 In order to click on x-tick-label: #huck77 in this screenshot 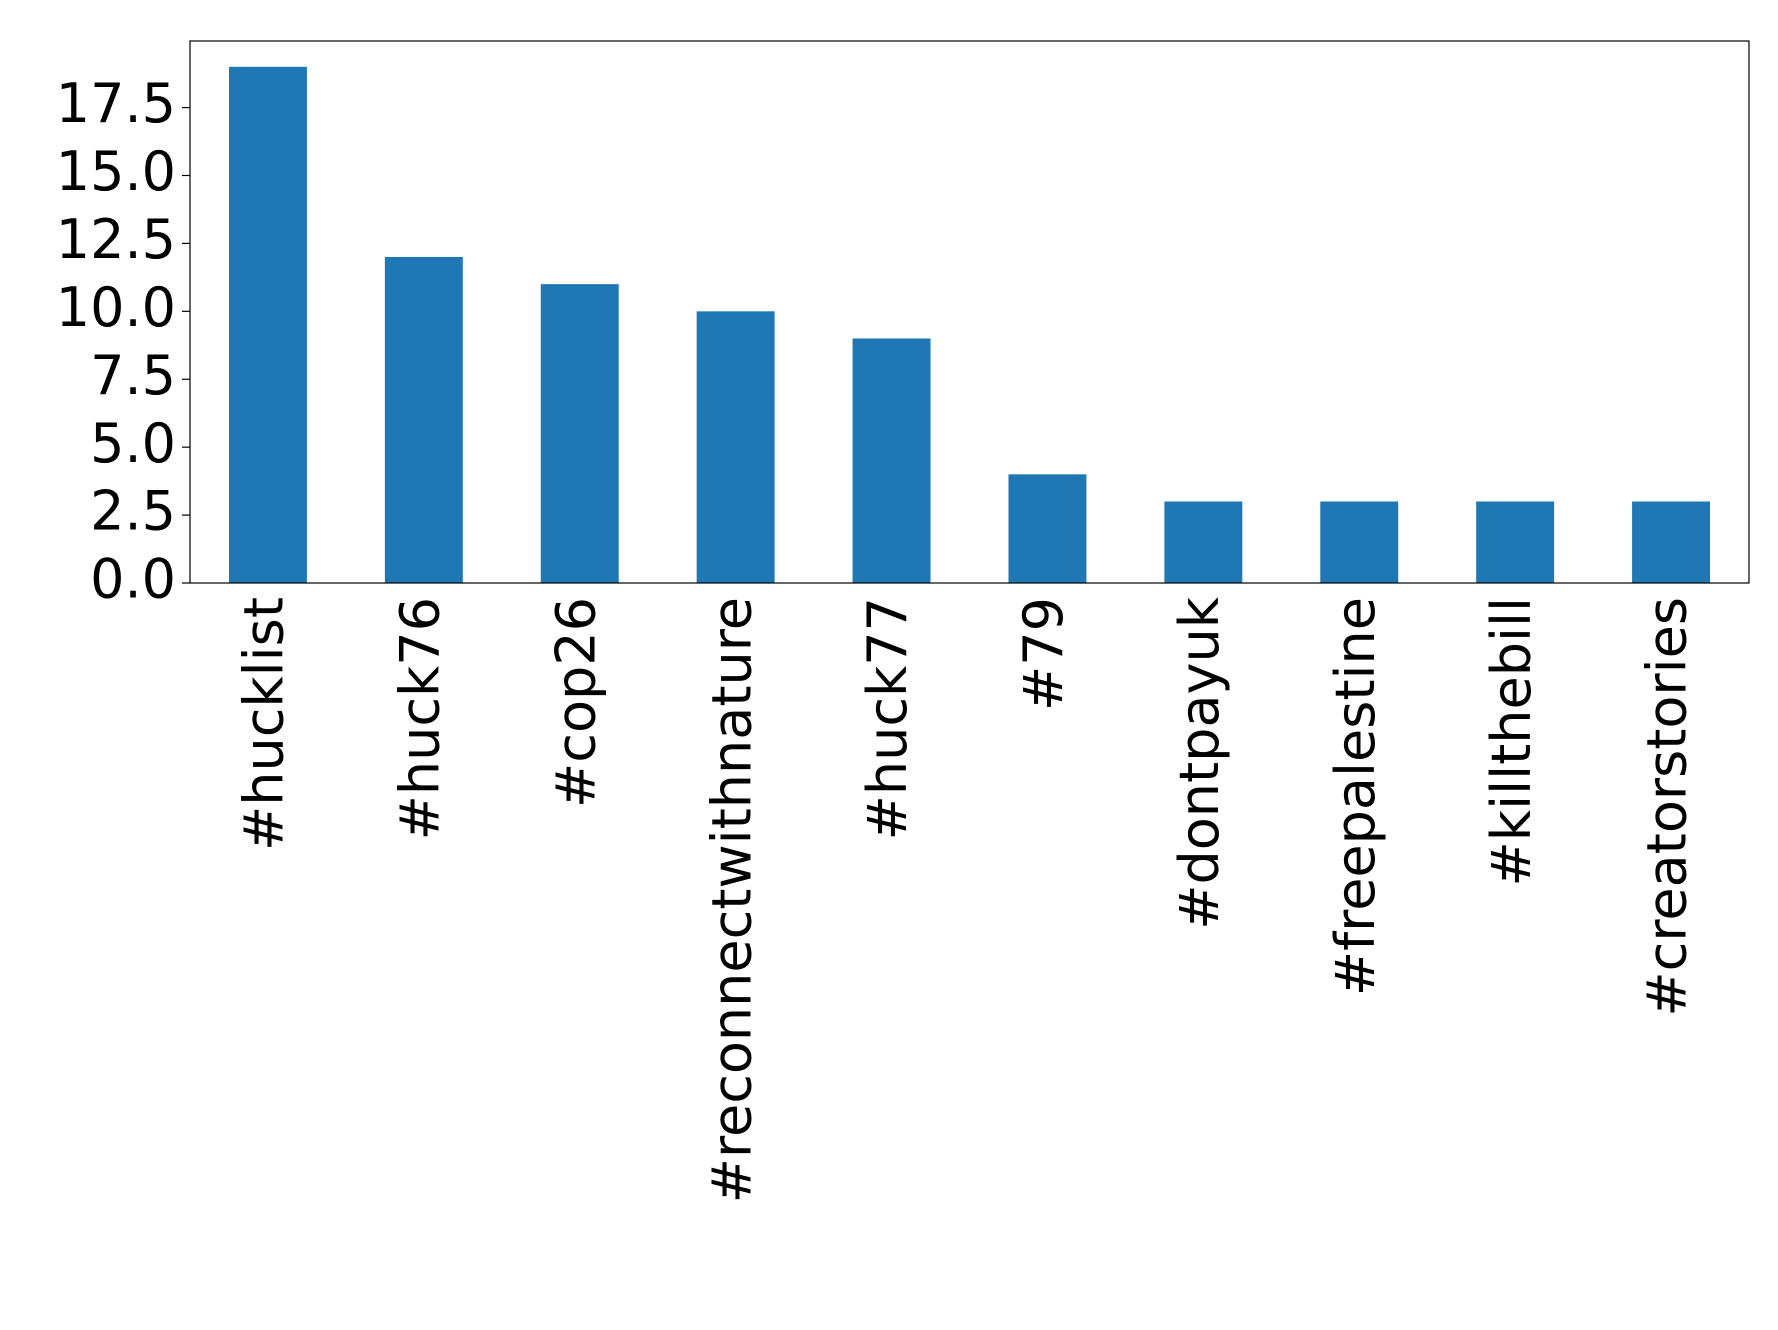, I will do `click(887, 718)`.